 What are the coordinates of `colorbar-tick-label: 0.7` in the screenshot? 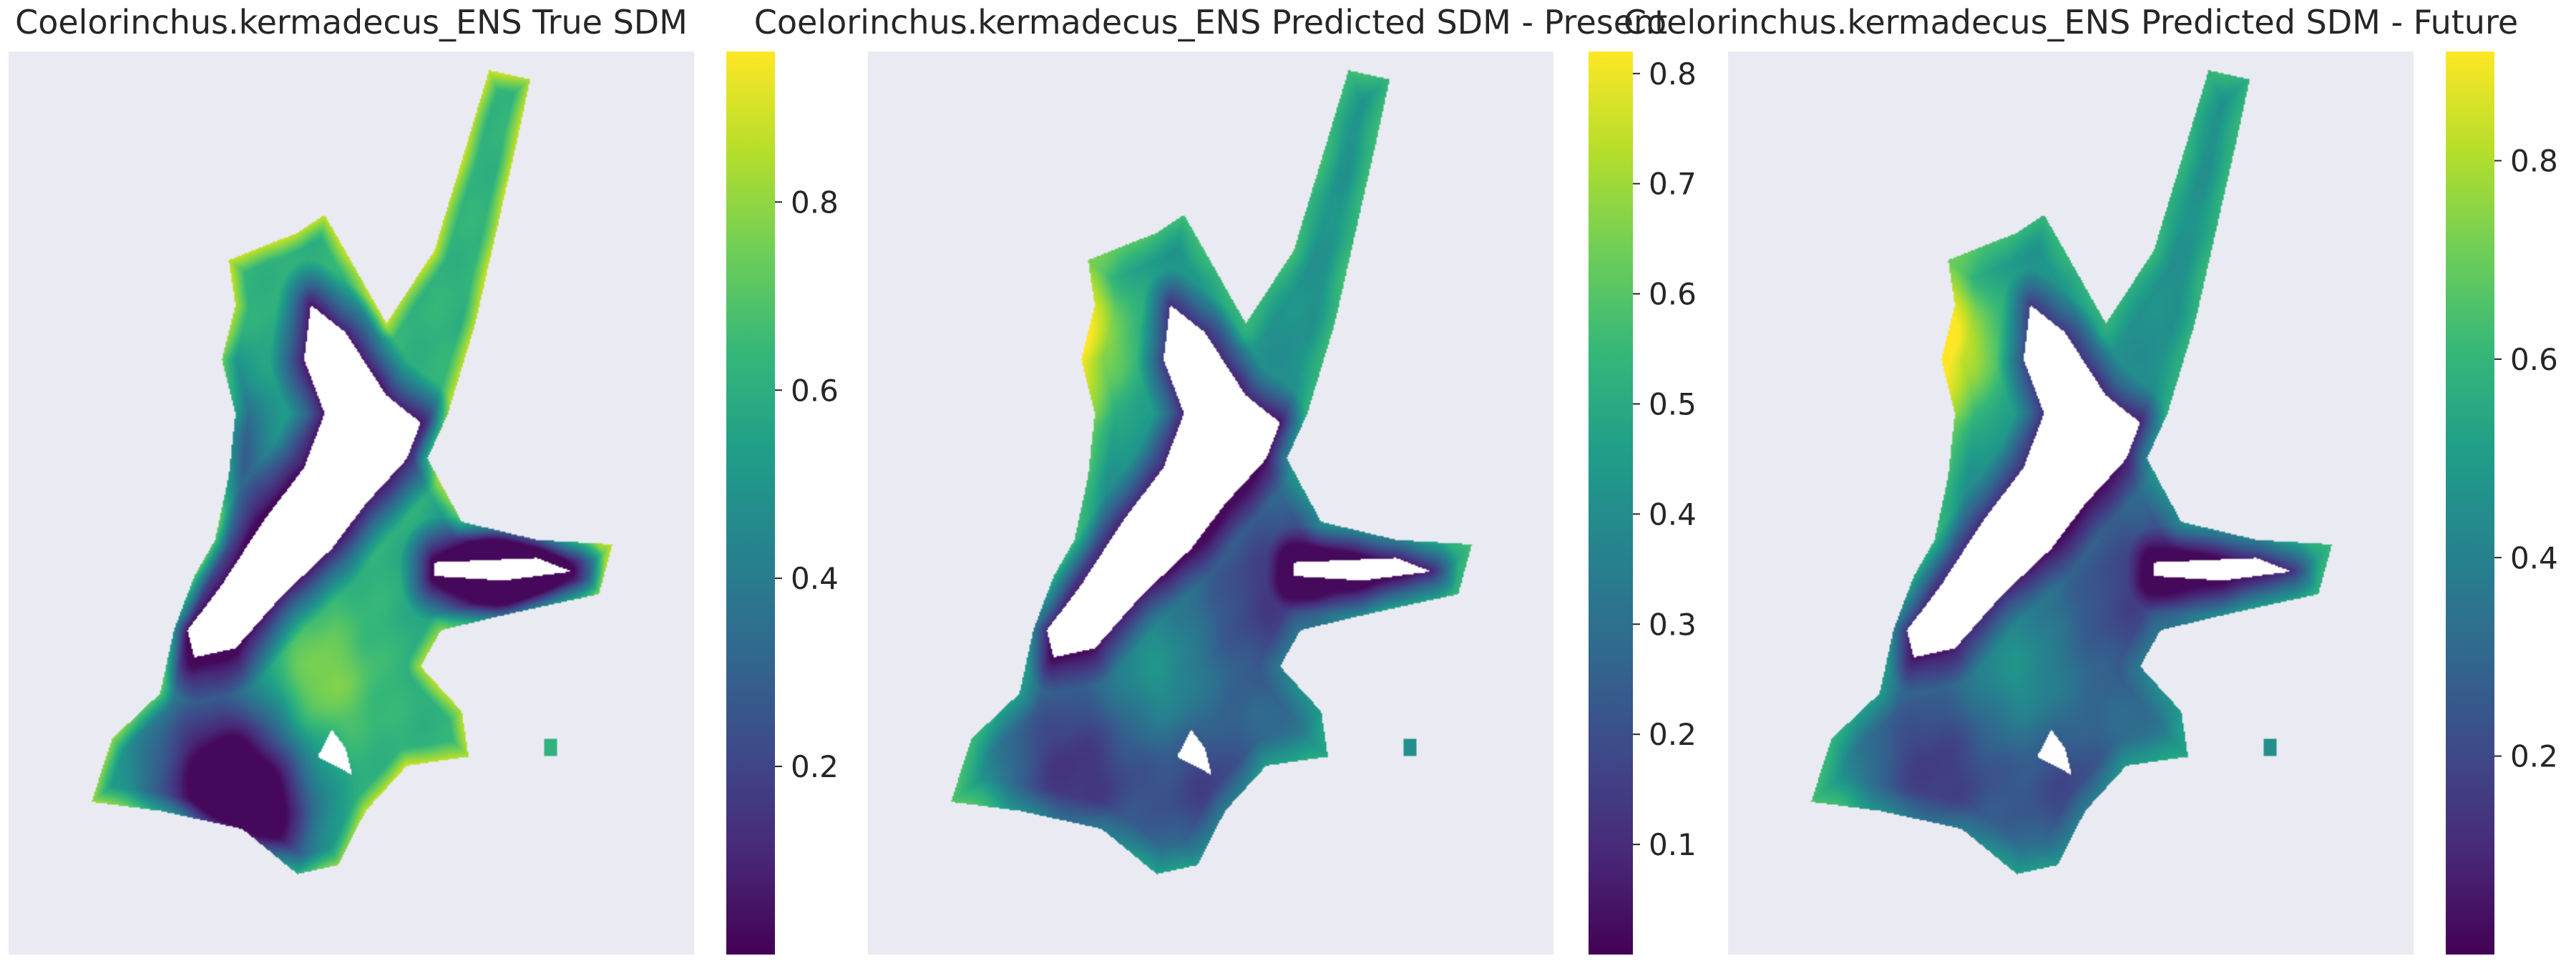 It's located at (1673, 184).